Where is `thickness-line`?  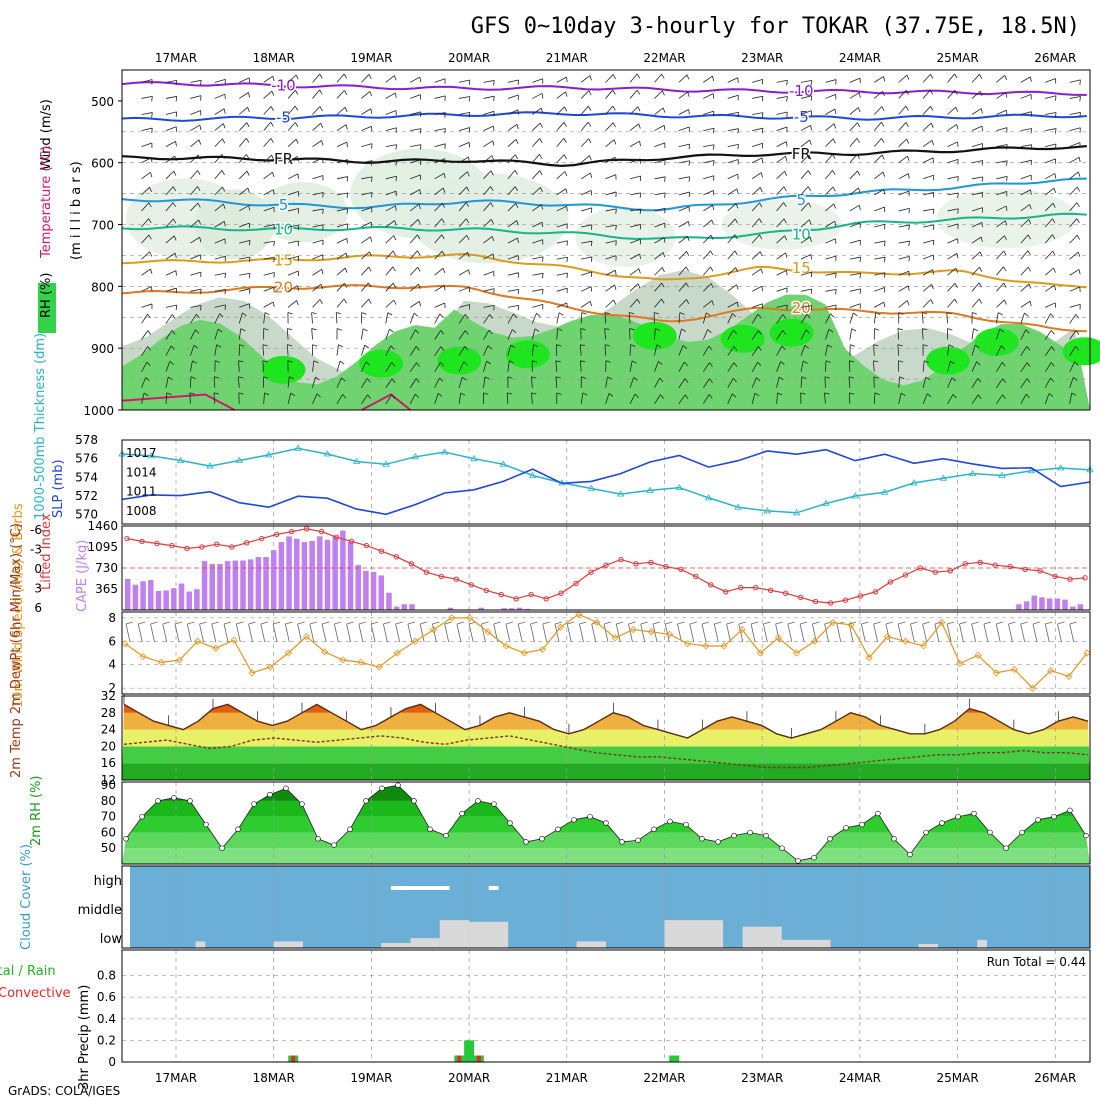 thickness-line is located at coordinates (606, 480).